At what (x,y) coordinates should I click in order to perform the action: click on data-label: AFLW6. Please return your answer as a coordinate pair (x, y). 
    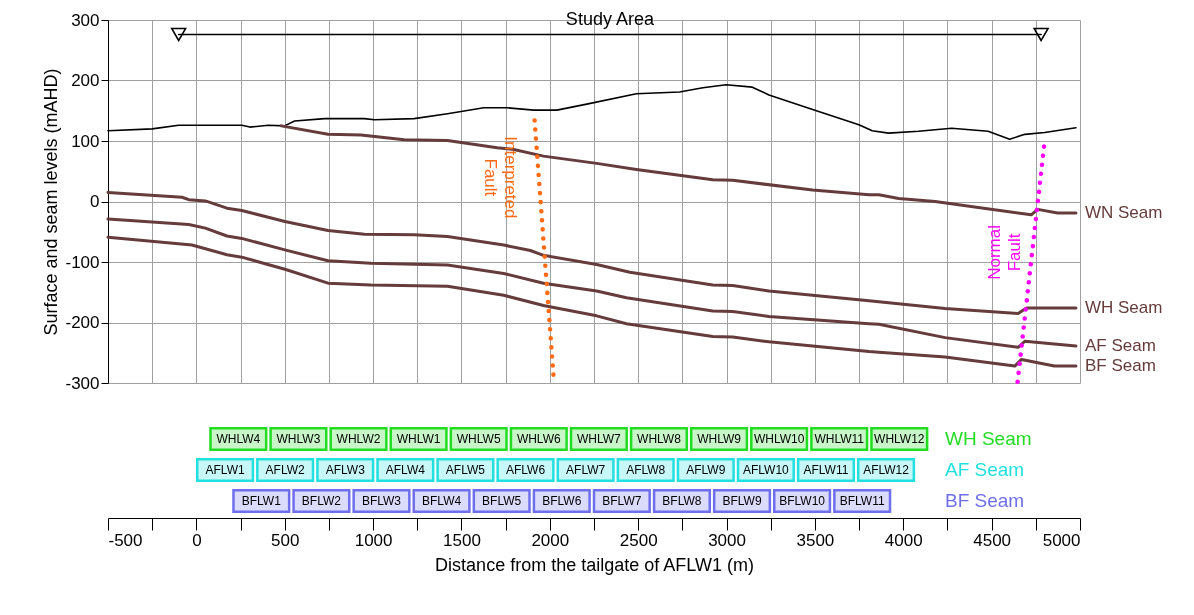
    Looking at the image, I should click on (525, 470).